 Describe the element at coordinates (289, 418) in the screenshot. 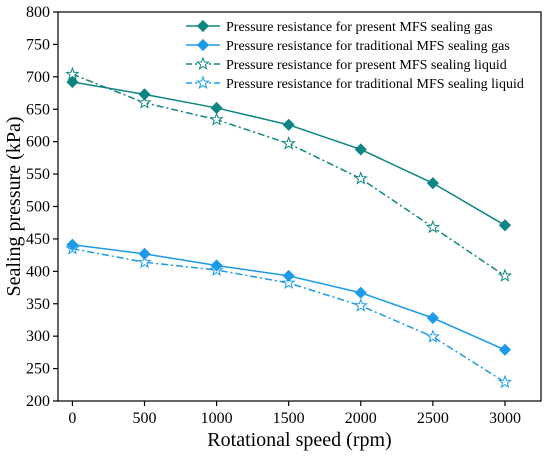

I see `x-tick-label: 1500` at that location.